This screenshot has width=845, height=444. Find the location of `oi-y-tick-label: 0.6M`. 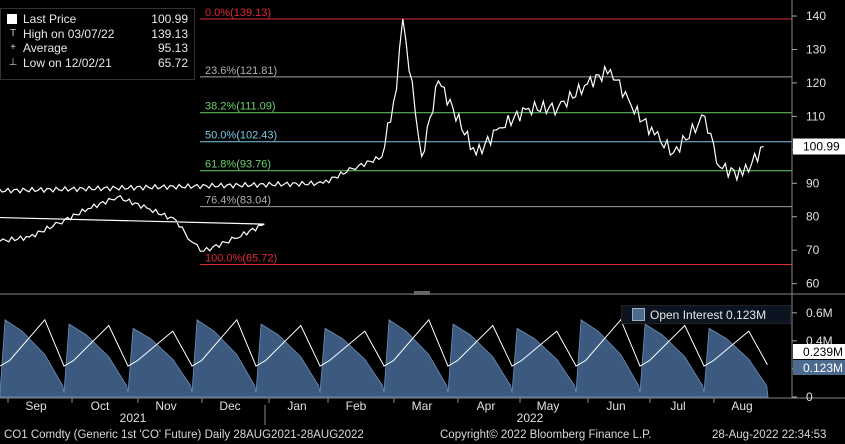

oi-y-tick-label: 0.6M is located at coordinates (819, 313).